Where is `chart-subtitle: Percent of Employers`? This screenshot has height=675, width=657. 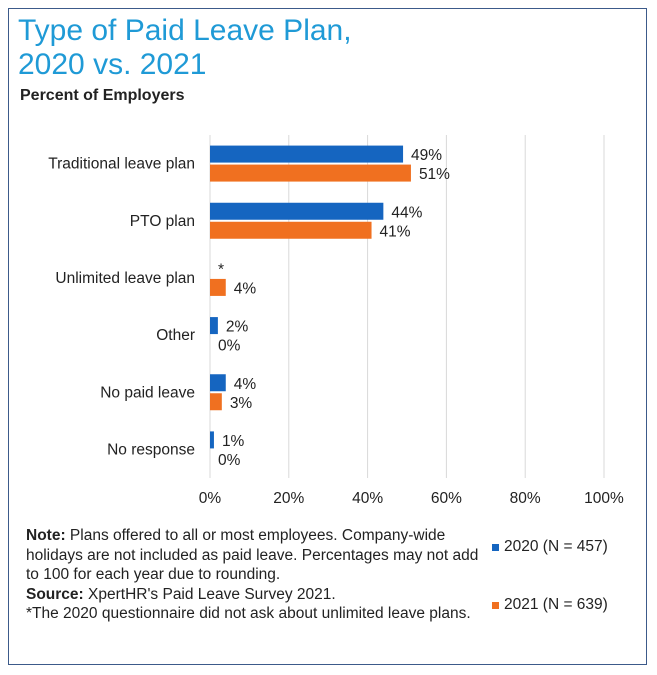 chart-subtitle: Percent of Employers is located at coordinates (102, 95).